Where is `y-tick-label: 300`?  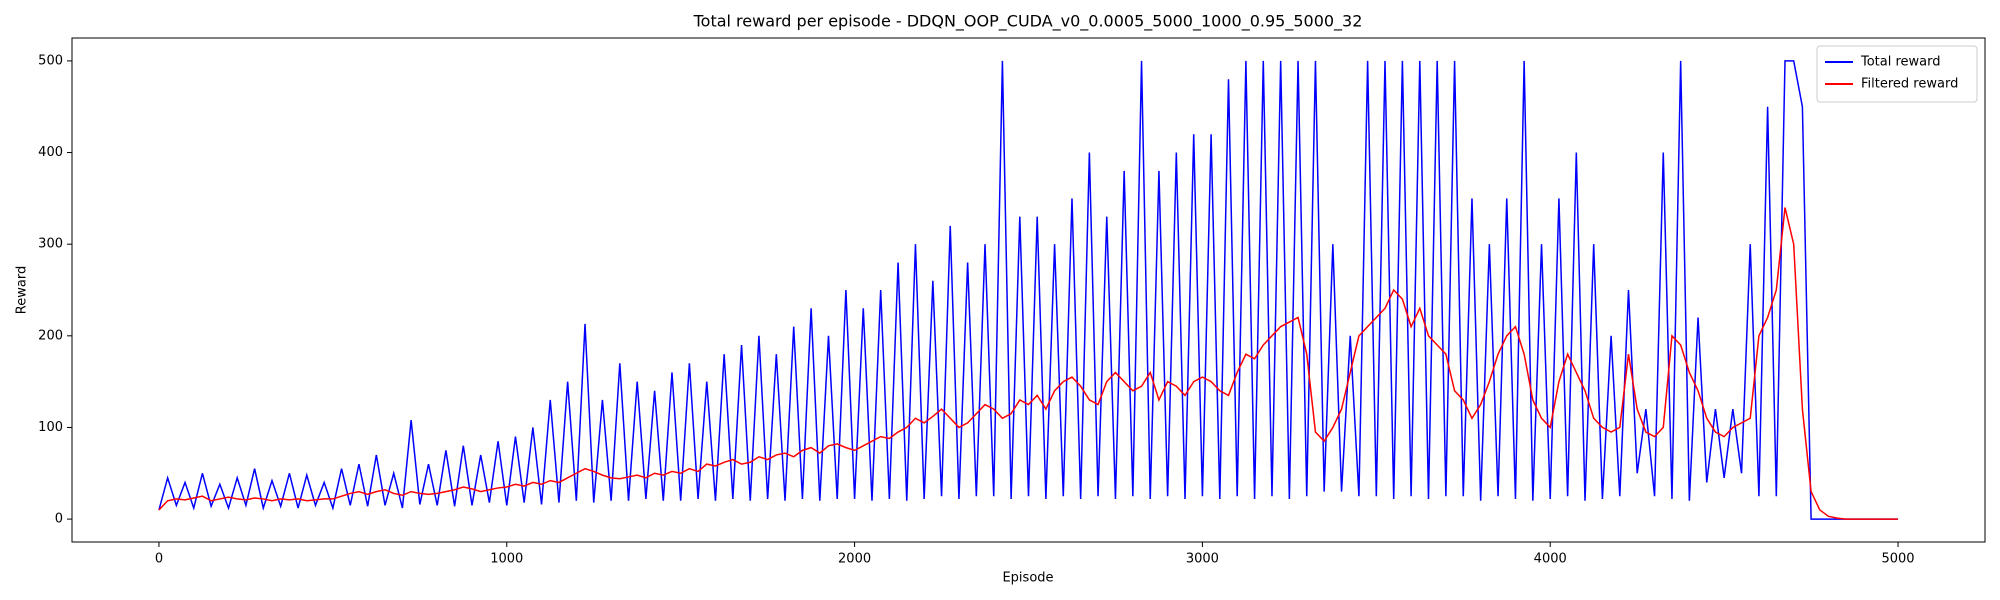 y-tick-label: 300 is located at coordinates (50, 244).